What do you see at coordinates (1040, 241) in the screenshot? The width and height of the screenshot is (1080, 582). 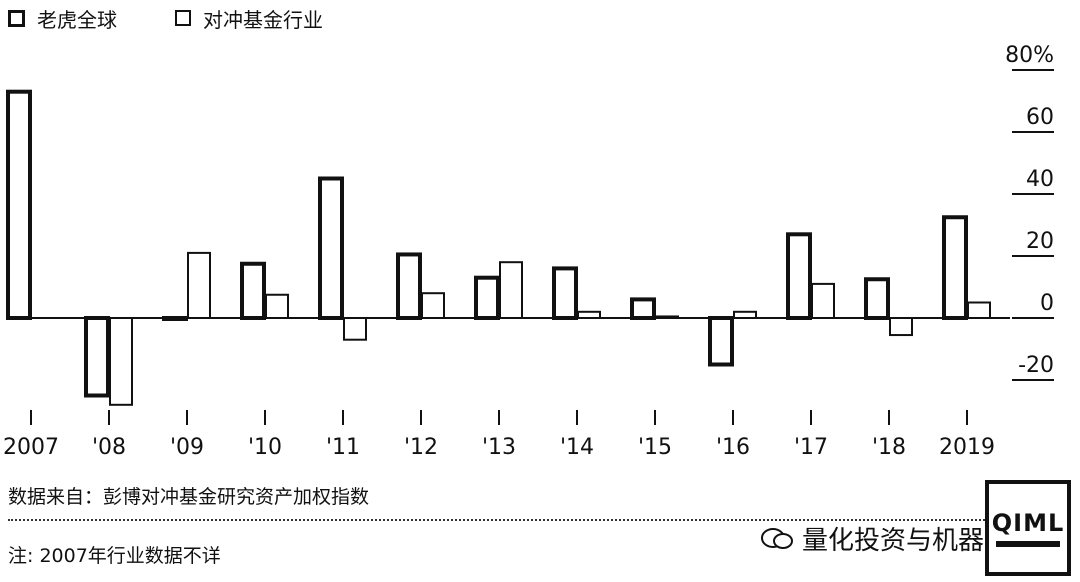 I see `y-tick-label: 20` at bounding box center [1040, 241].